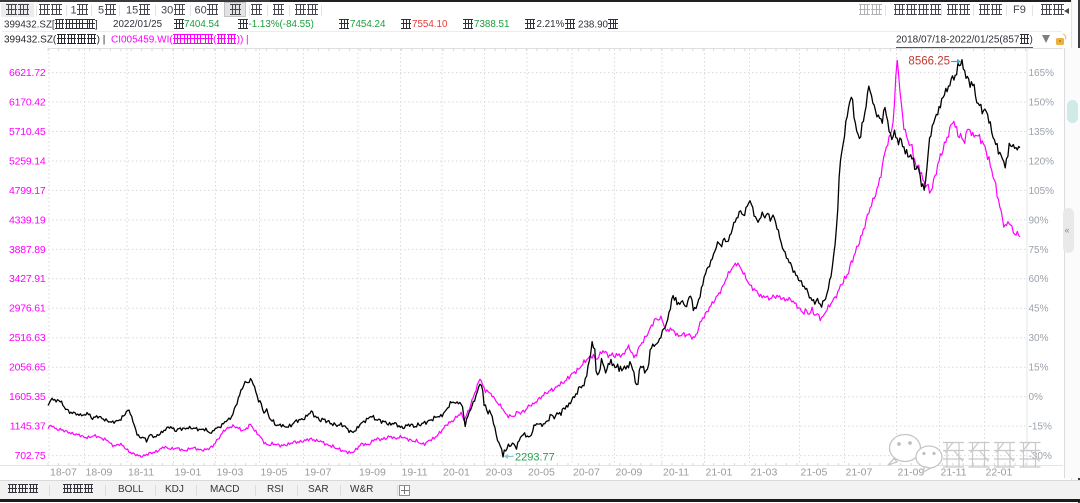 The width and height of the screenshot is (1080, 503). I want to click on svg-text: 5259.14, so click(27, 161).